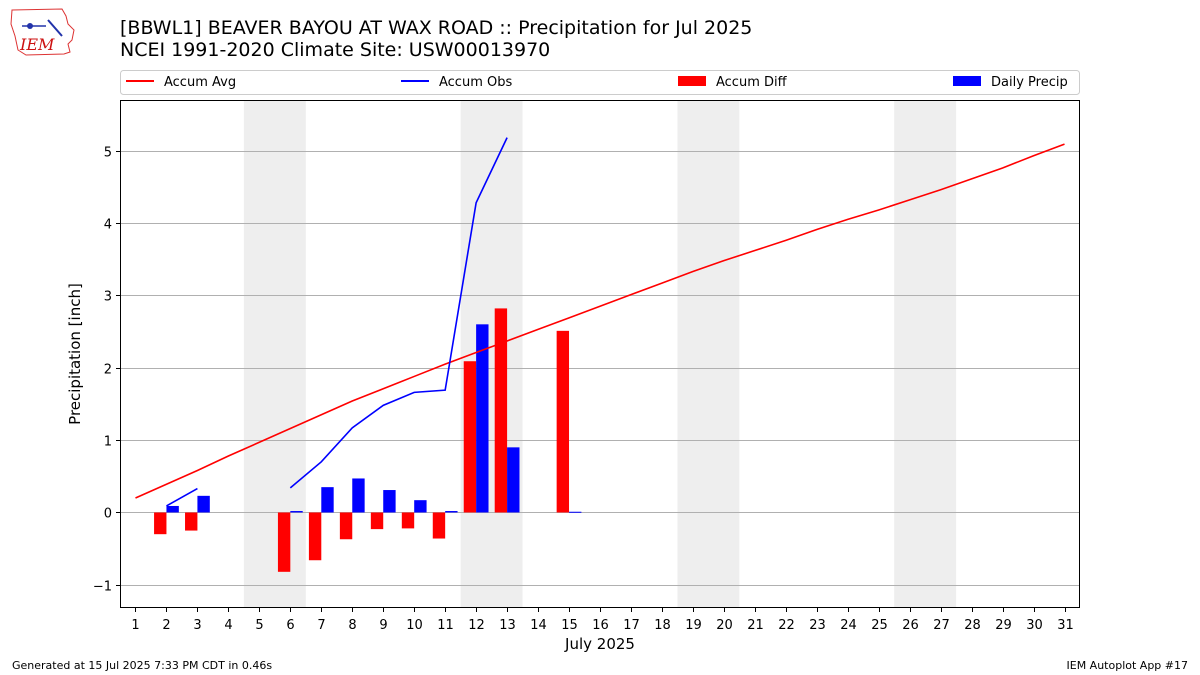 The image size is (1200, 675). I want to click on x-tick-label: 21, so click(755, 625).